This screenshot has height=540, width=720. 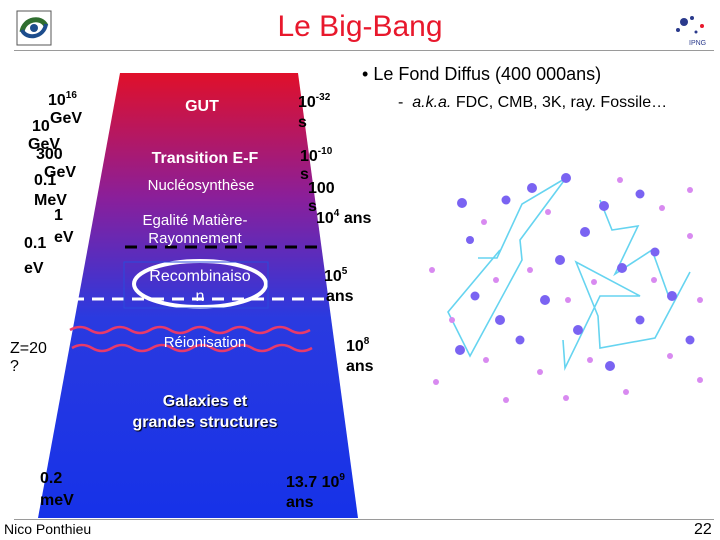 What do you see at coordinates (340, 296) in the screenshot?
I see `time-unit-5: ans` at bounding box center [340, 296].